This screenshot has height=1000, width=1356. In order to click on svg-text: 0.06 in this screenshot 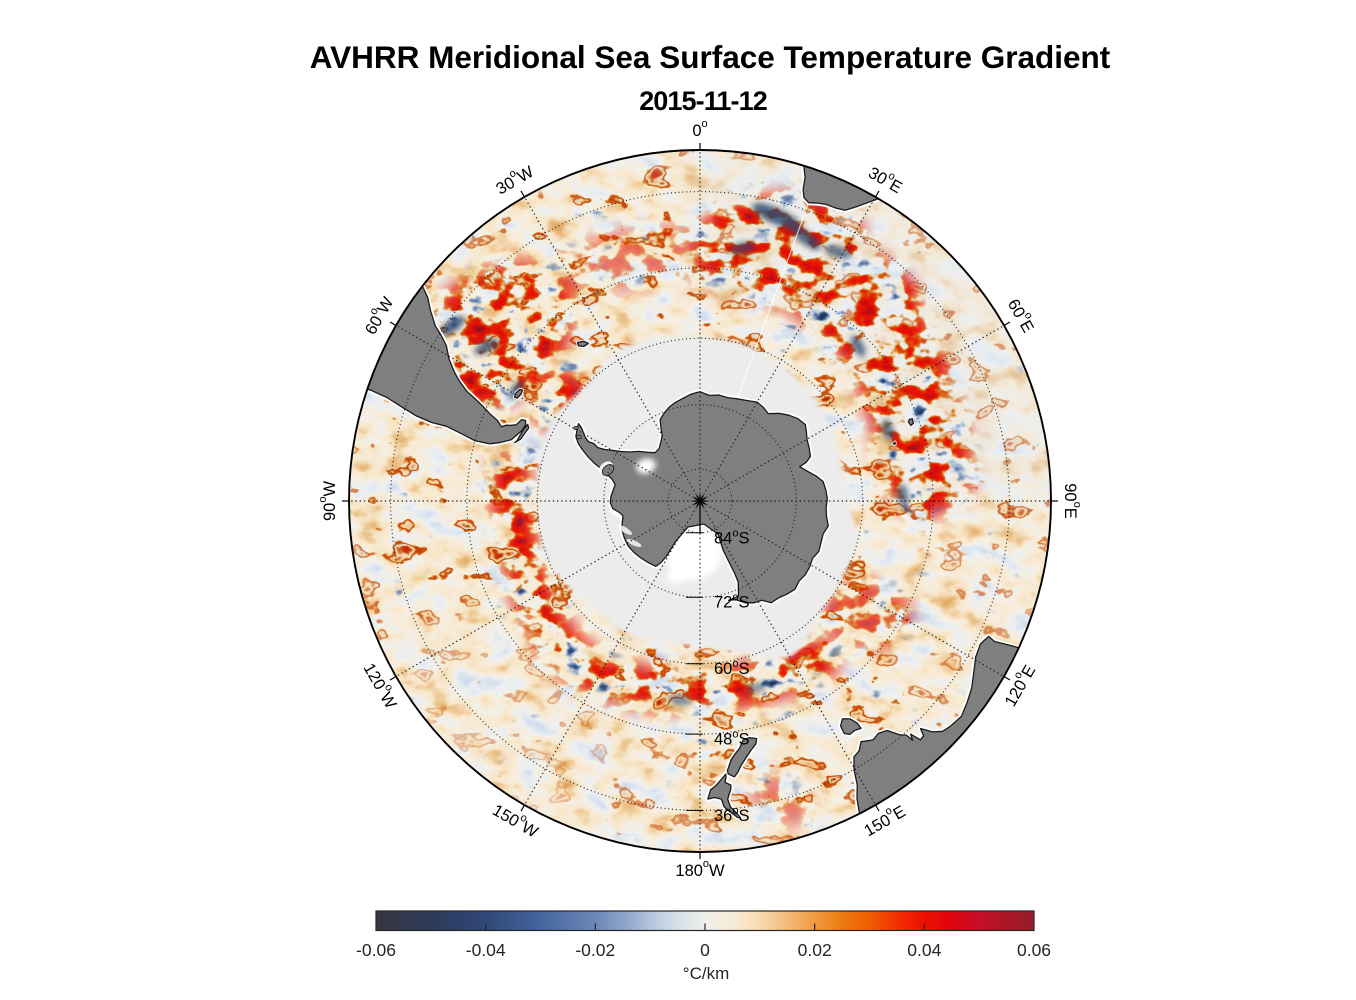, I will do `click(1034, 950)`.